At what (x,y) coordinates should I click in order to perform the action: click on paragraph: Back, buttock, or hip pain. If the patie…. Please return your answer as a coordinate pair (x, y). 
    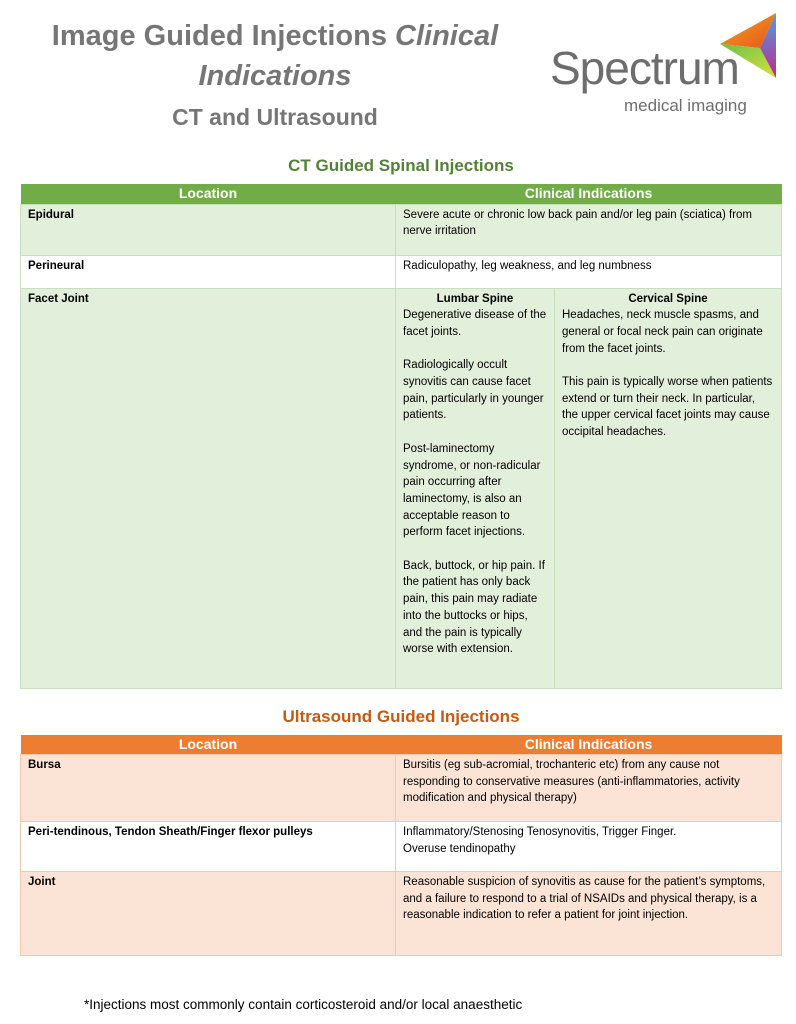
    Looking at the image, I should click on (474, 607).